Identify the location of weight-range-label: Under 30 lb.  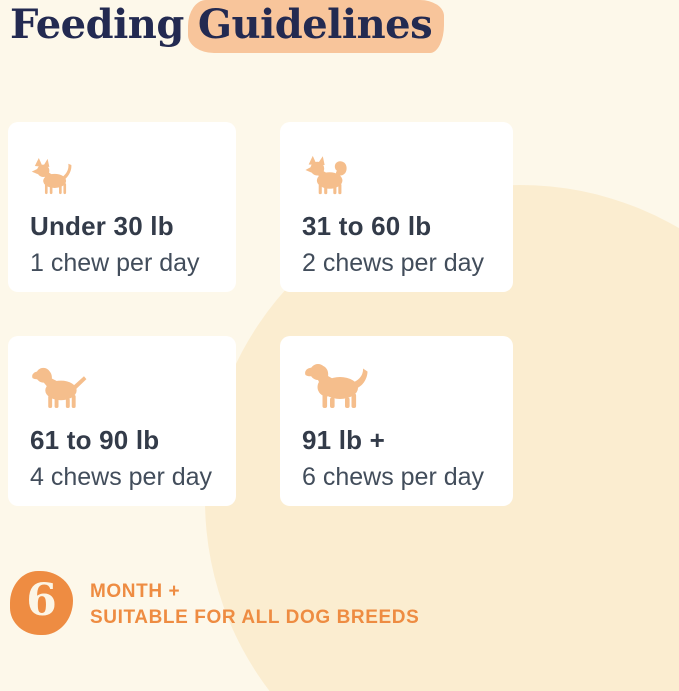
(102, 226).